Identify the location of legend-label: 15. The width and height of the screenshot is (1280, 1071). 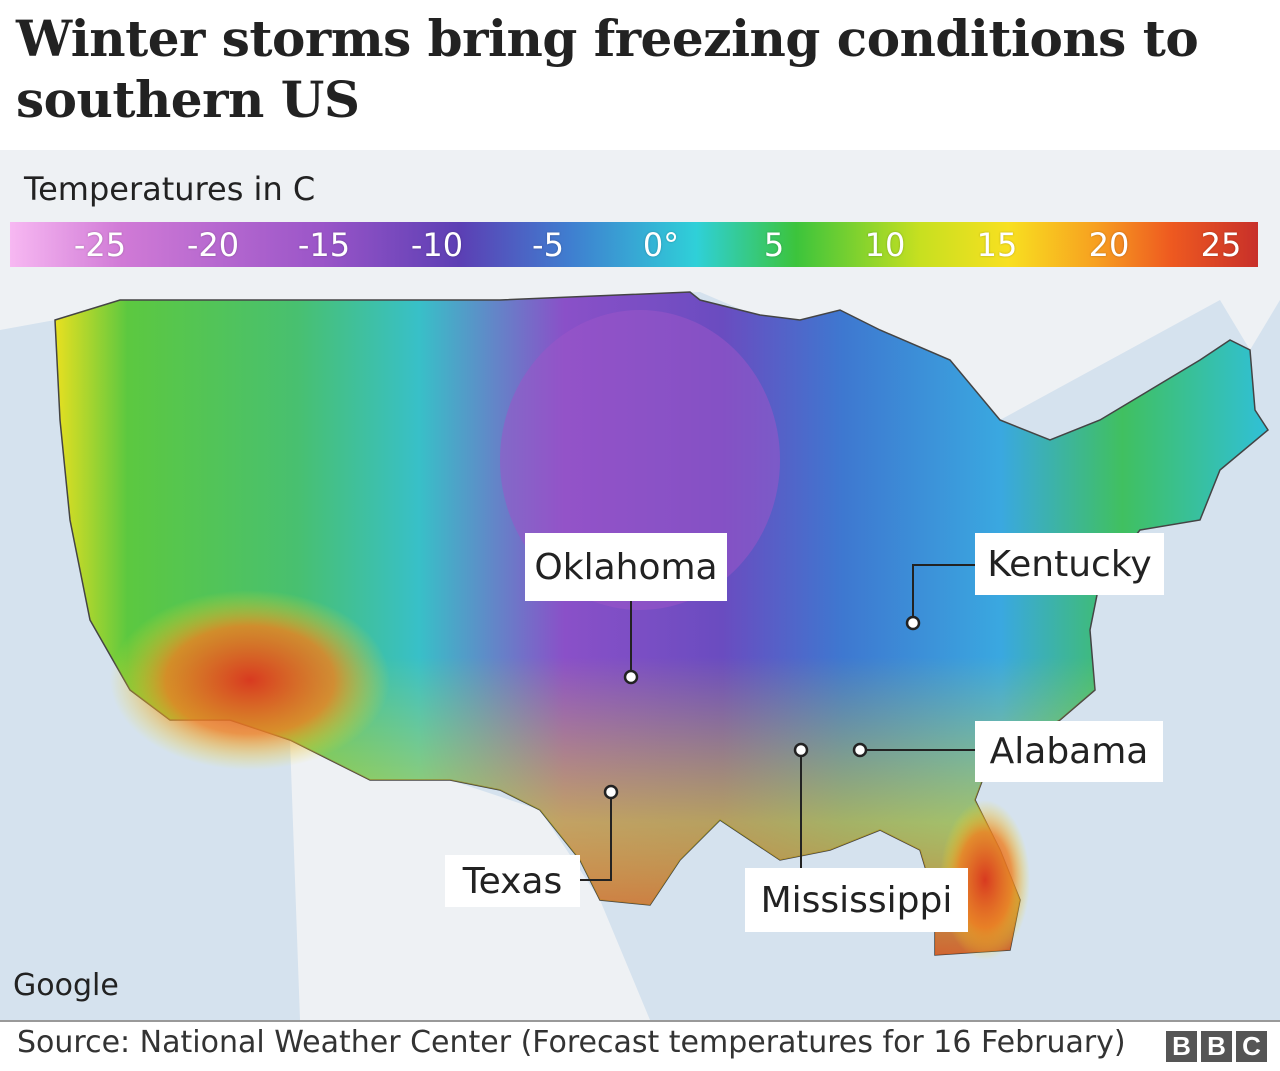
(997, 245).